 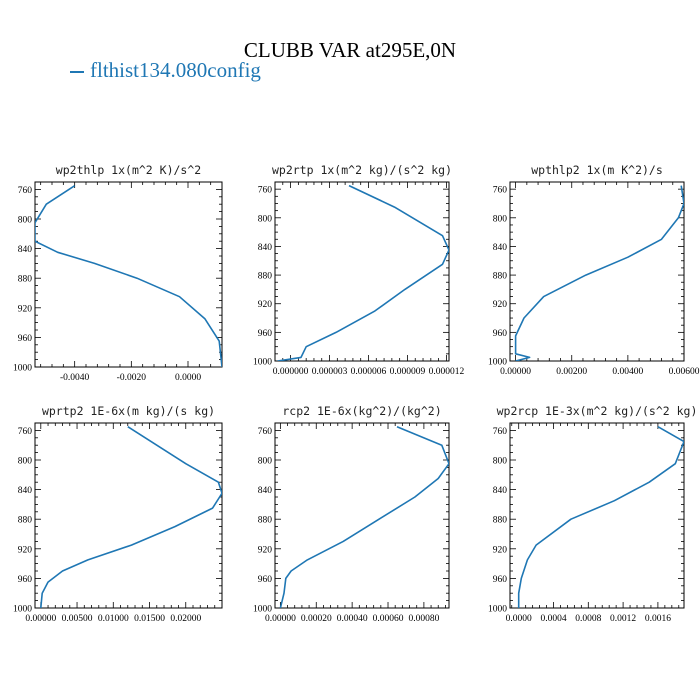 I want to click on legend-label: flthist134.080config, so click(x=175, y=70).